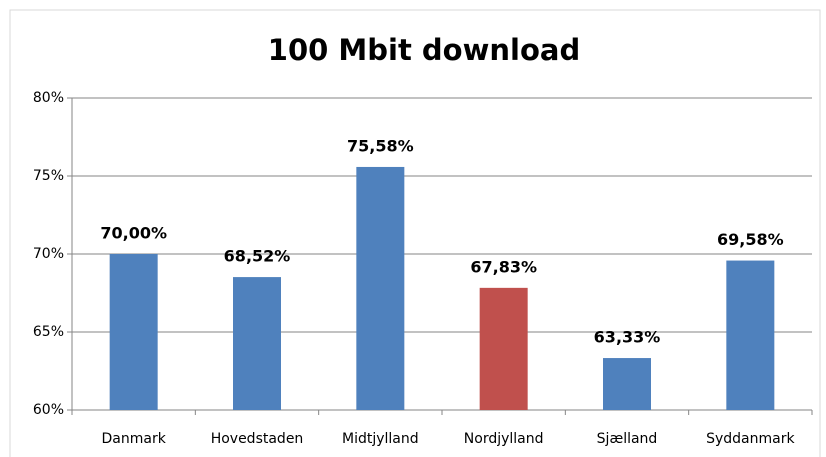  What do you see at coordinates (750, 439) in the screenshot?
I see `x-tick-label: Syddanmark` at bounding box center [750, 439].